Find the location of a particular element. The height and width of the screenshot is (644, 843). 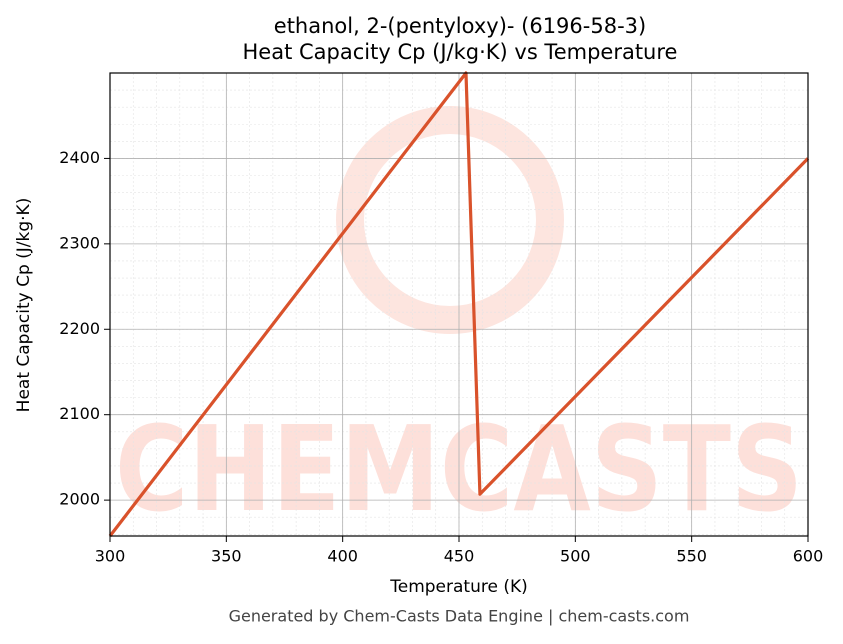

y-tick-label: 2100 is located at coordinates (79, 413).